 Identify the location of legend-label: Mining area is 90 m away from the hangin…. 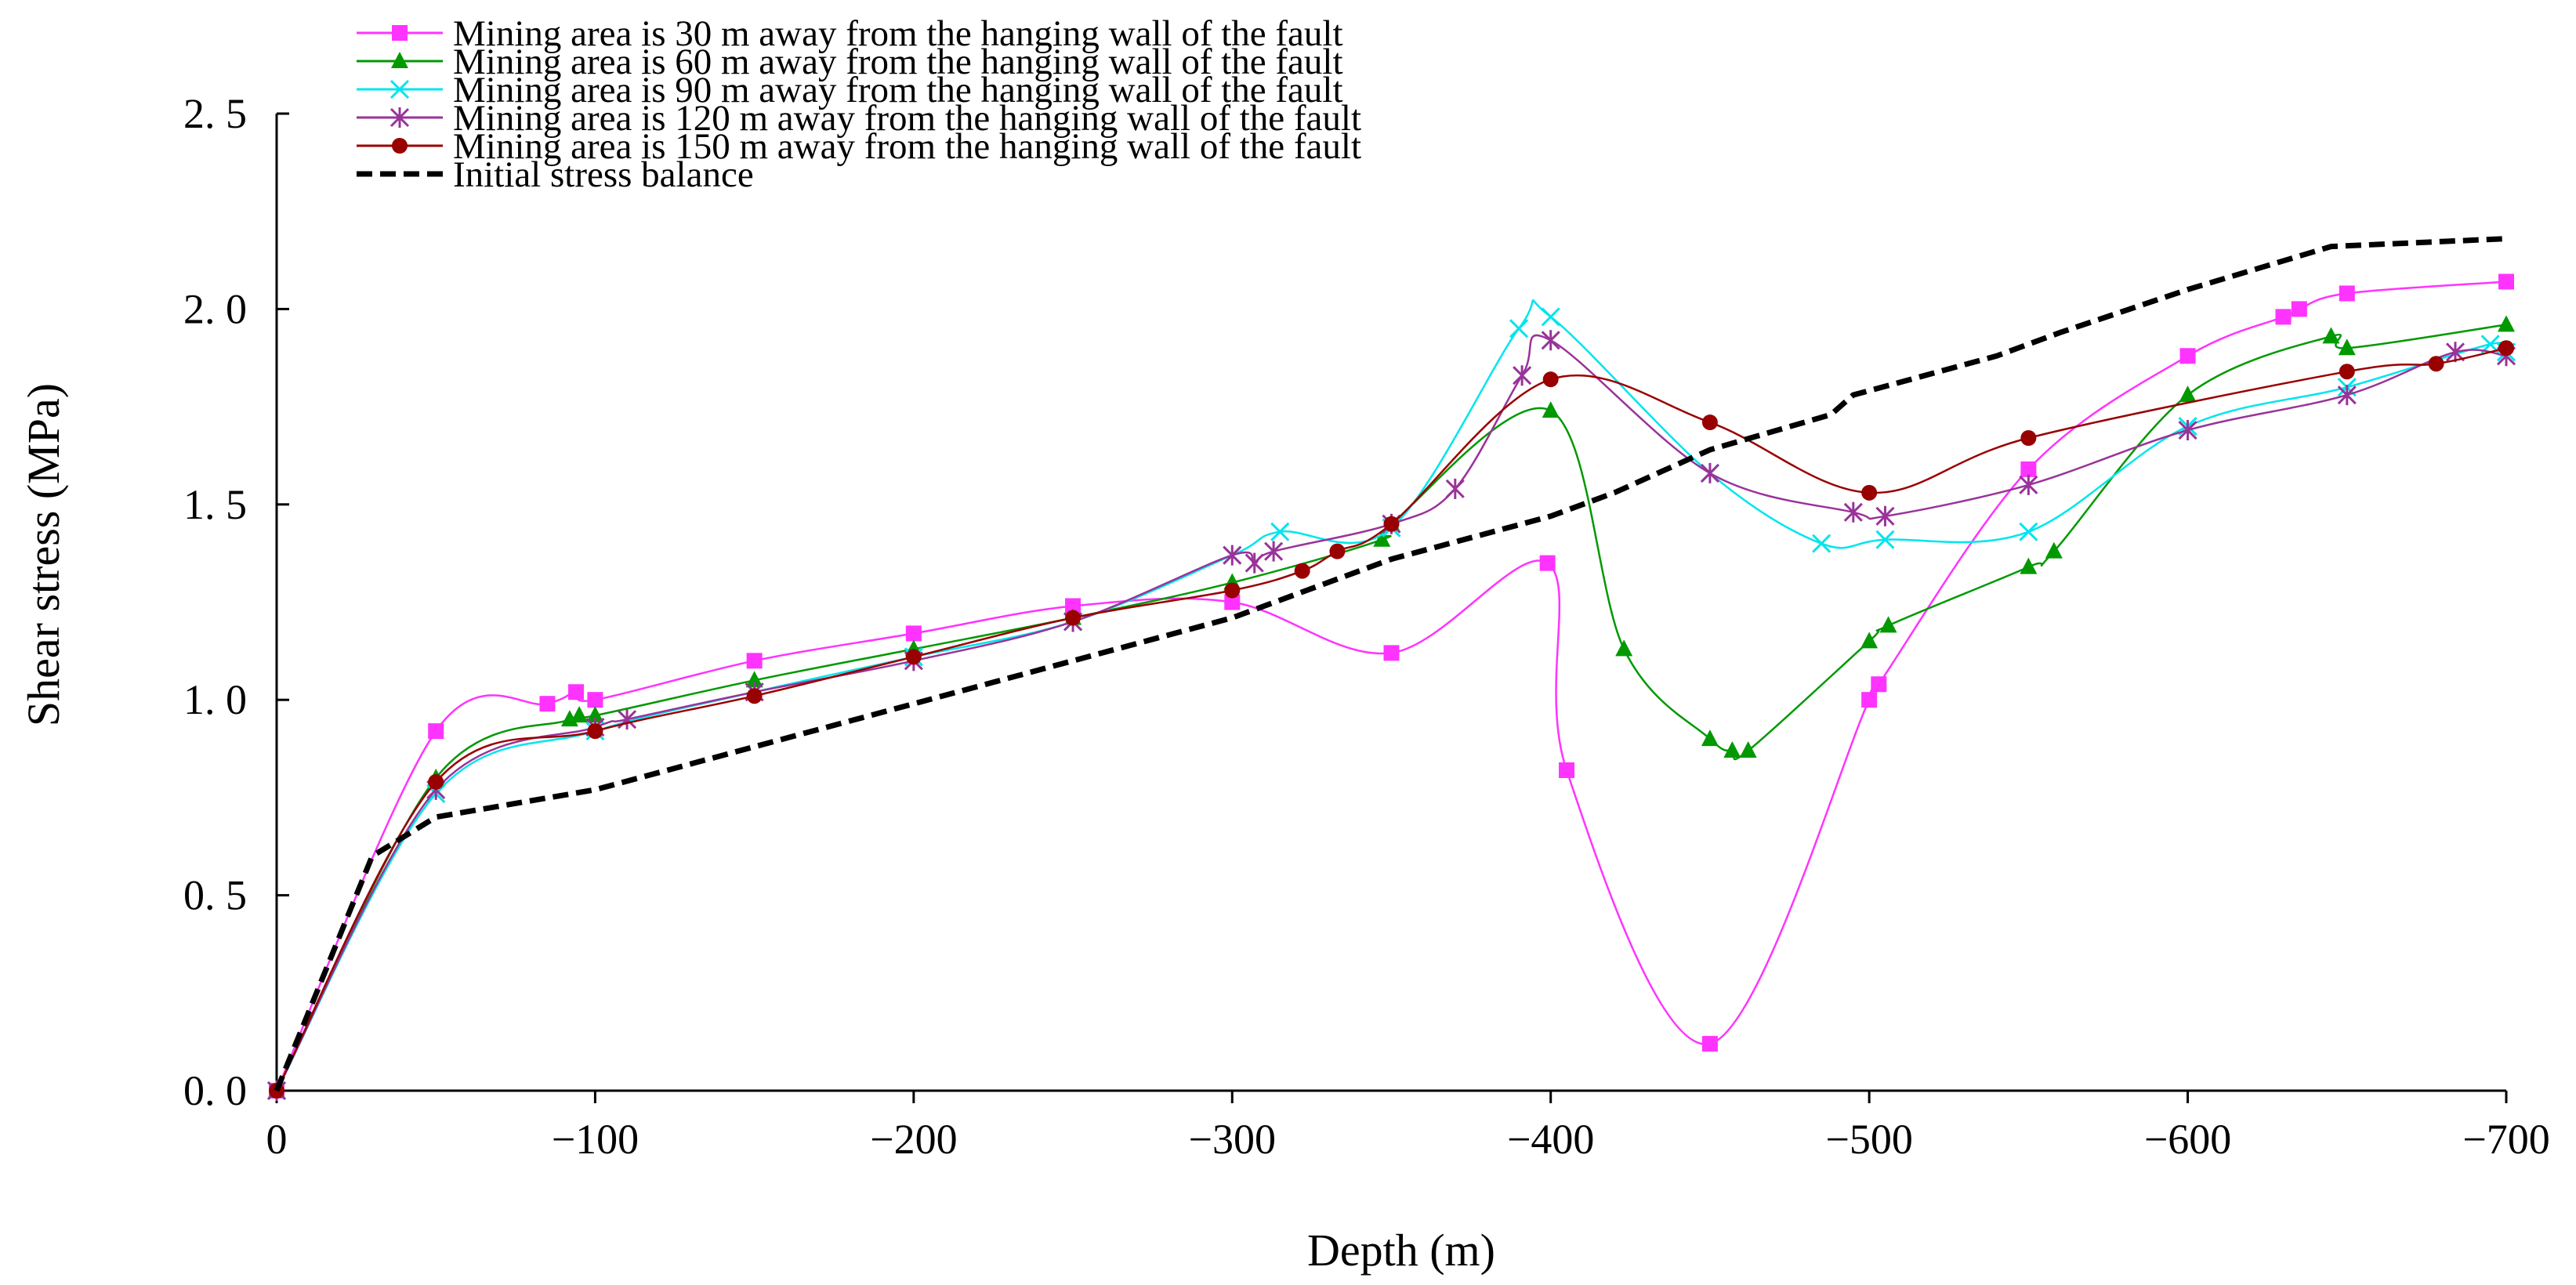
(898, 90).